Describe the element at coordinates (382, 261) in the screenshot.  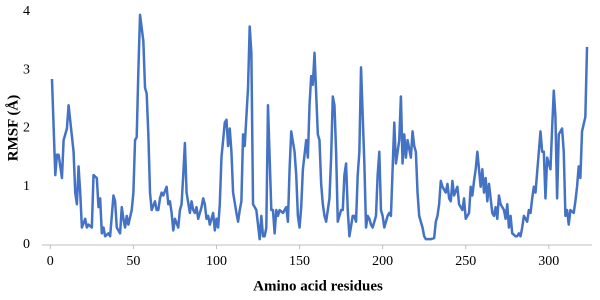
I see `x-tick-label: 200` at that location.